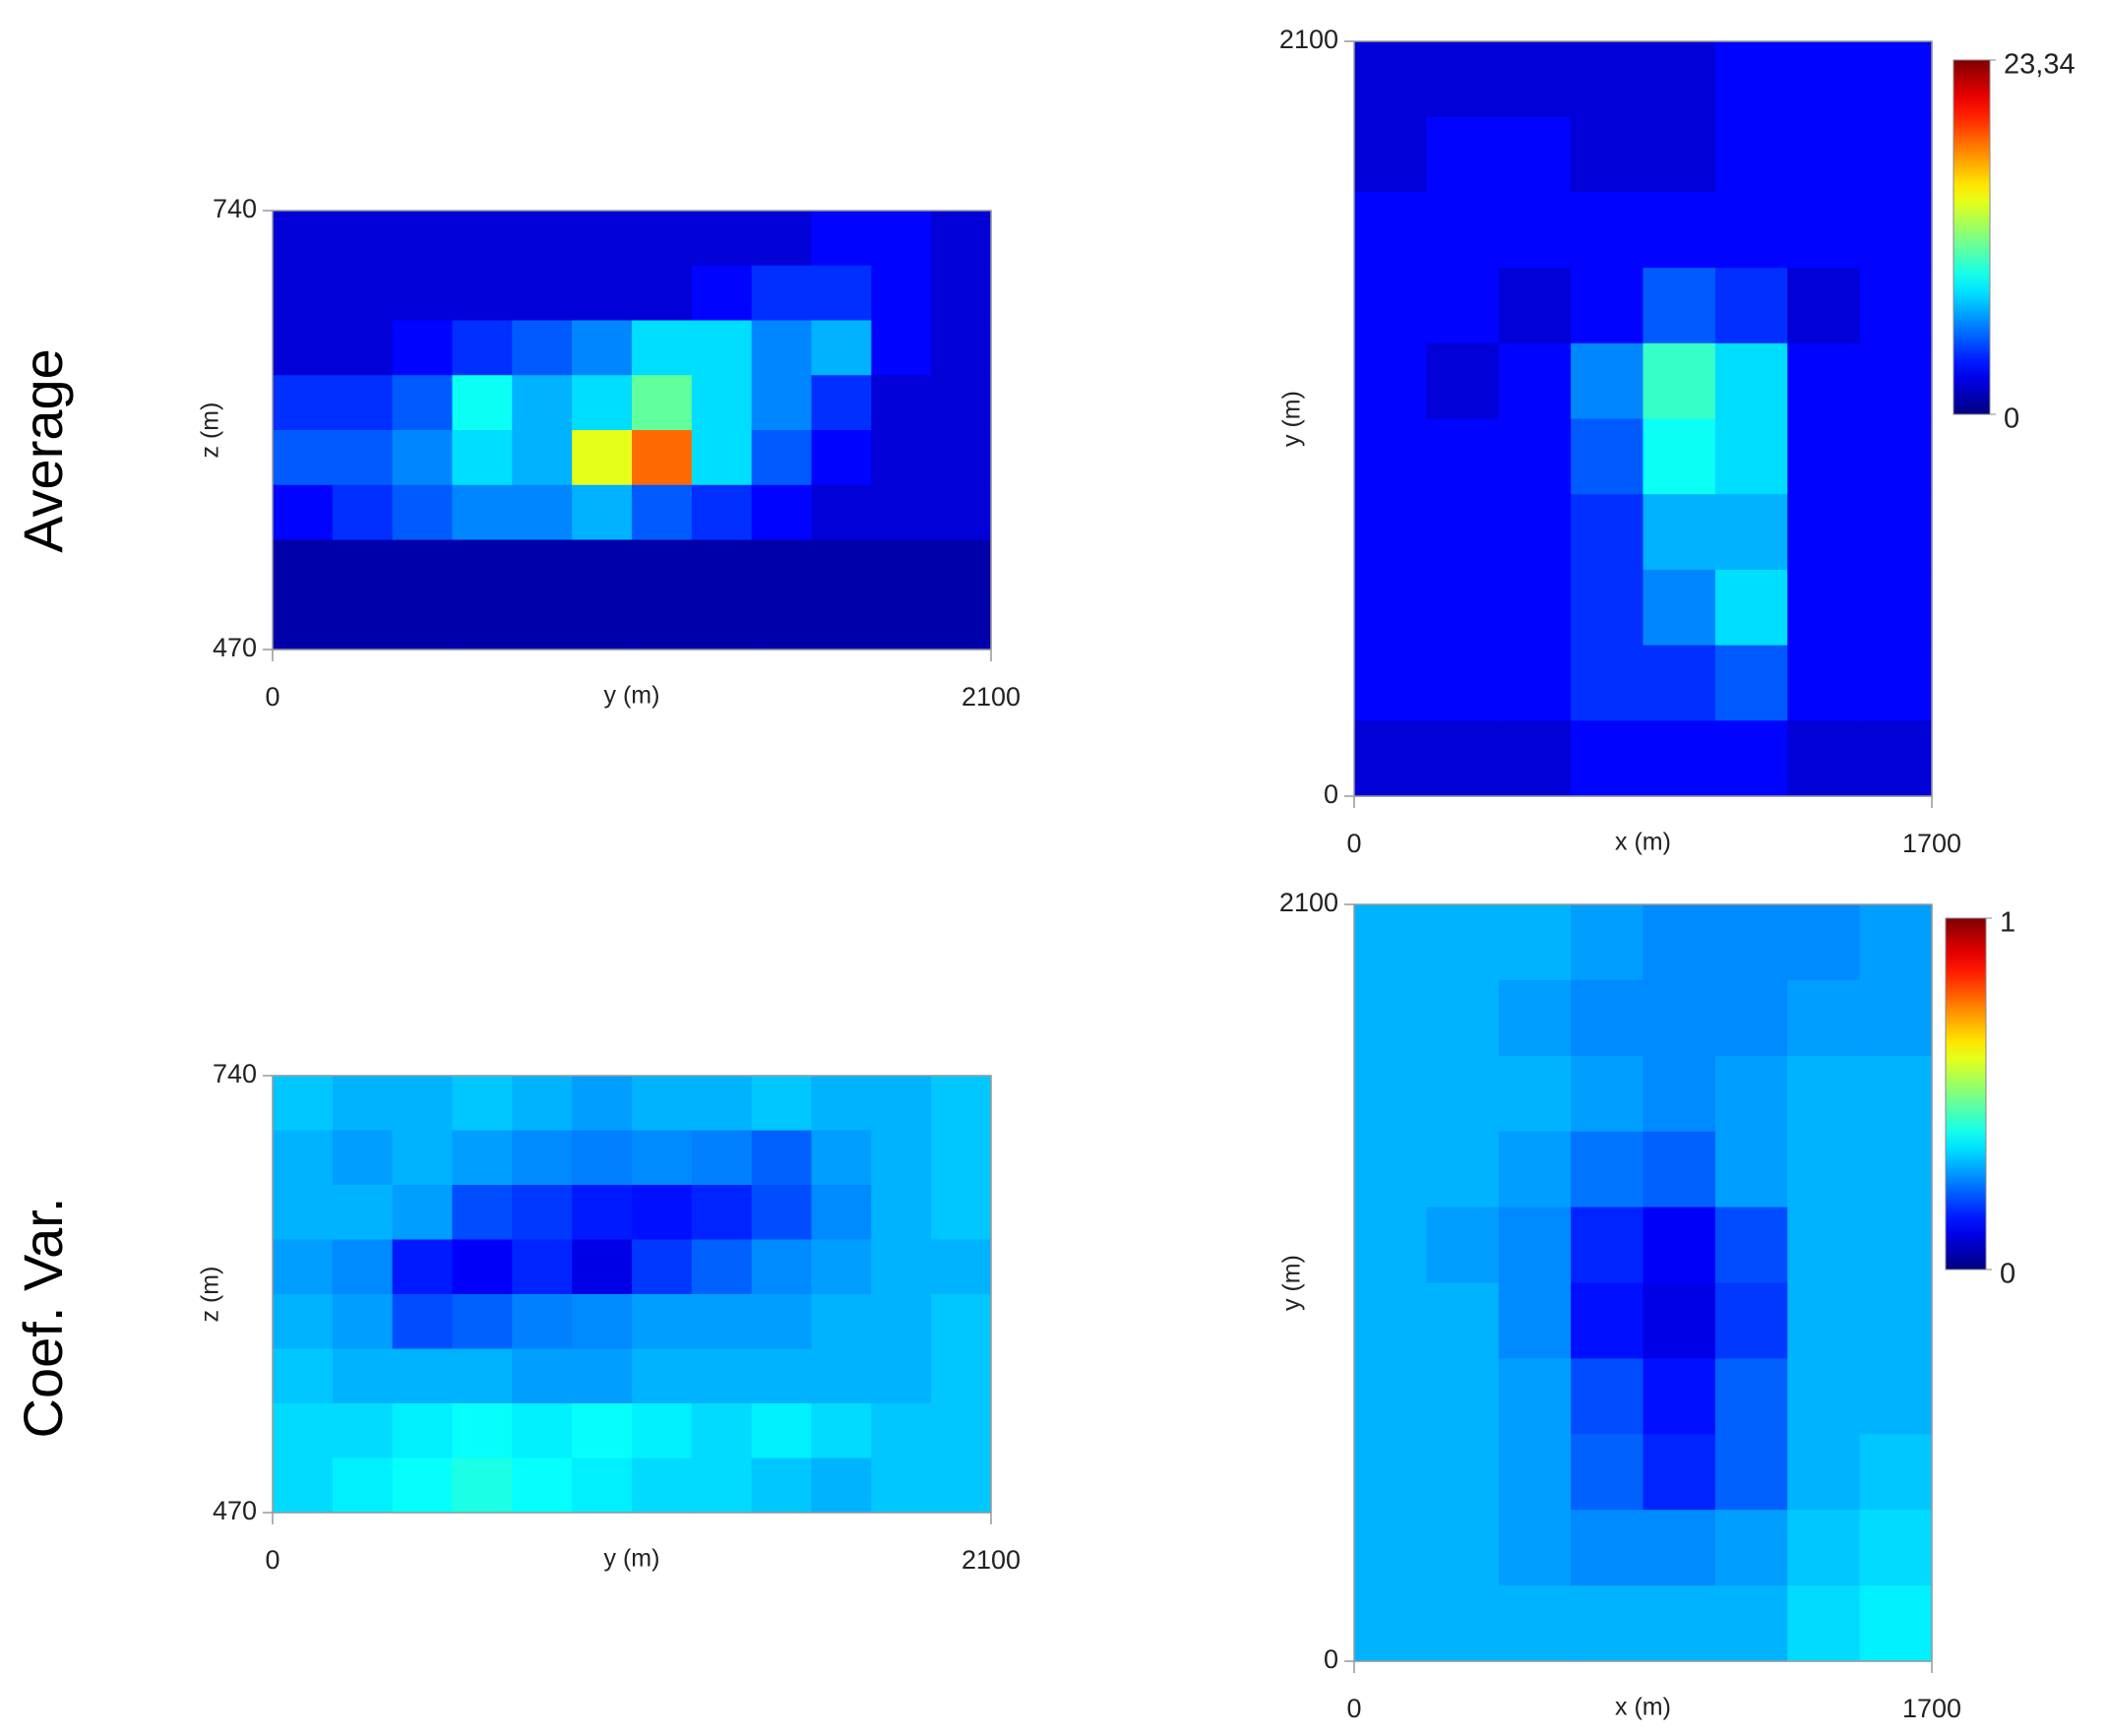 The height and width of the screenshot is (1736, 2108). Describe the element at coordinates (1643, 1707) in the screenshot. I see `x-axis-label: x (m)` at that location.